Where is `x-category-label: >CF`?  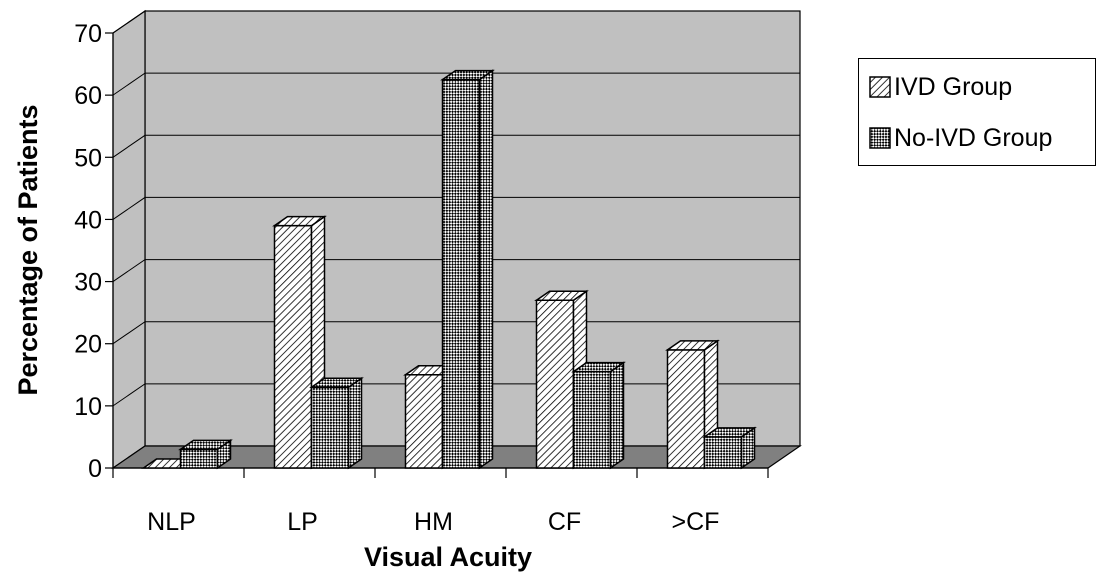
x-category-label: >CF is located at coordinates (696, 522).